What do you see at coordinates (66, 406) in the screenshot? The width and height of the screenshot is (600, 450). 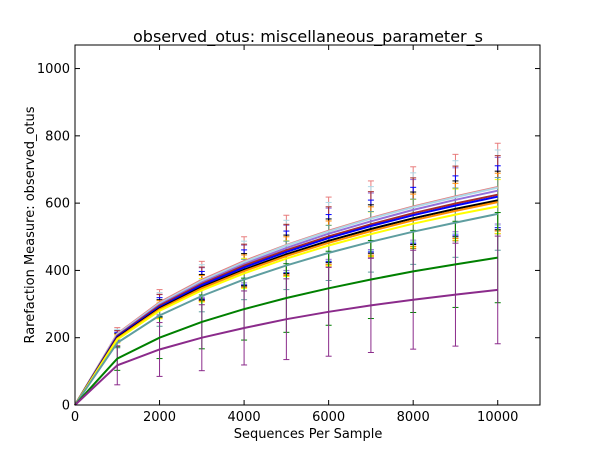 I see `y-tick-label: 0` at bounding box center [66, 406].